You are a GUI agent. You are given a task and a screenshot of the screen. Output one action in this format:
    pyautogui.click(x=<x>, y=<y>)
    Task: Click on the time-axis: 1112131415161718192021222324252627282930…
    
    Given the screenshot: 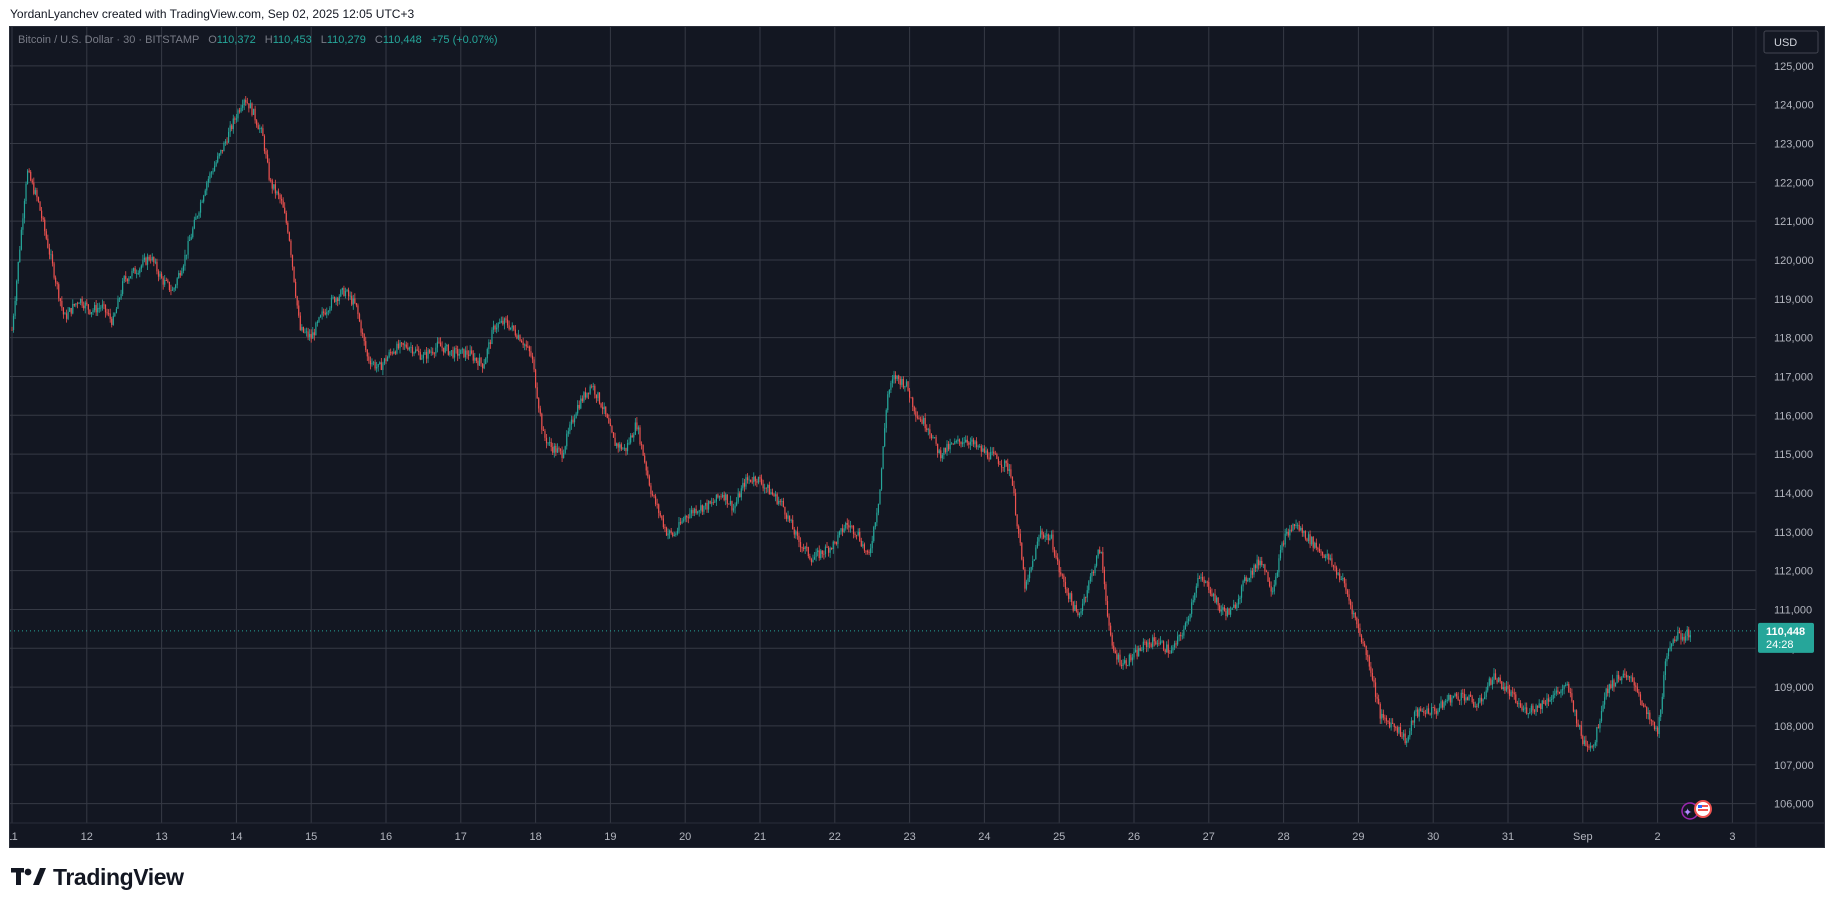 What is the action you would take?
    pyautogui.click(x=872, y=837)
    